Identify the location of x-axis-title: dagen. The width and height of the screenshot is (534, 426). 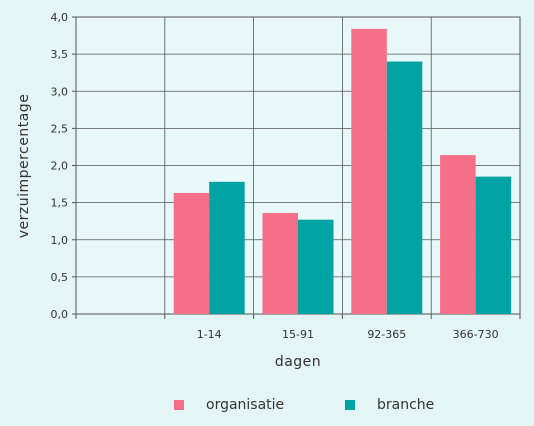
(298, 362).